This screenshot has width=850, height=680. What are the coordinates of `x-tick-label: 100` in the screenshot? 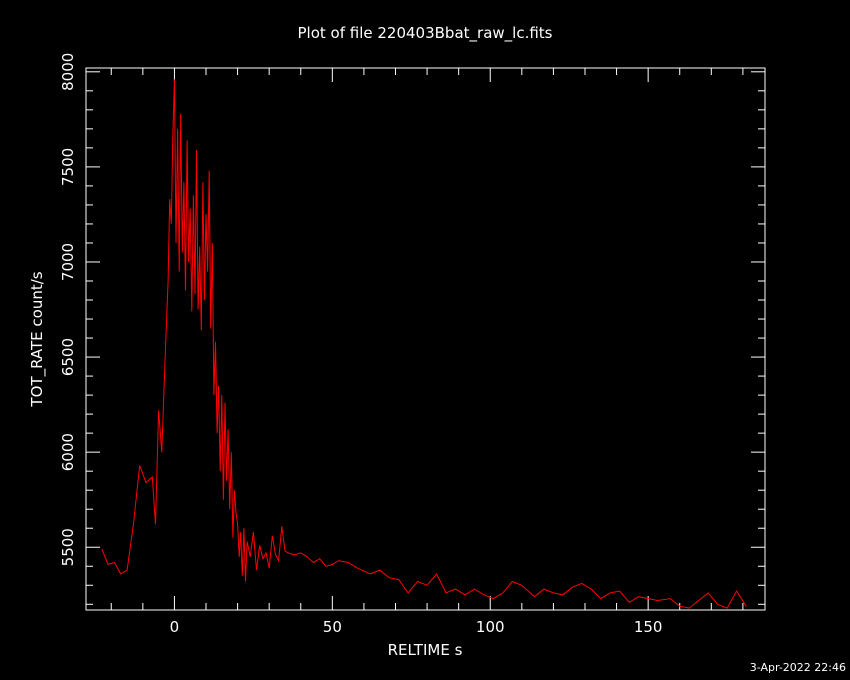 It's located at (490, 627).